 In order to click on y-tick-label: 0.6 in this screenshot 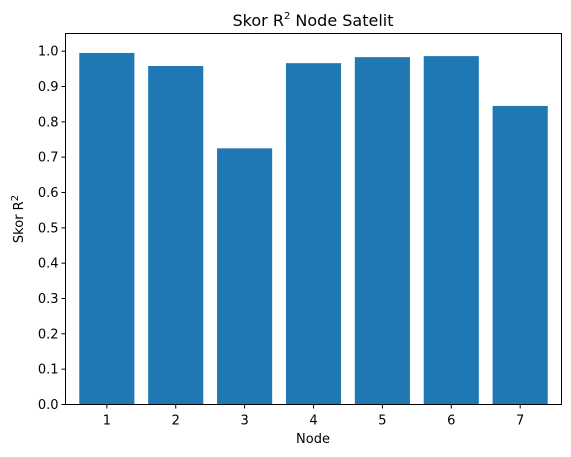, I will do `click(48, 193)`.